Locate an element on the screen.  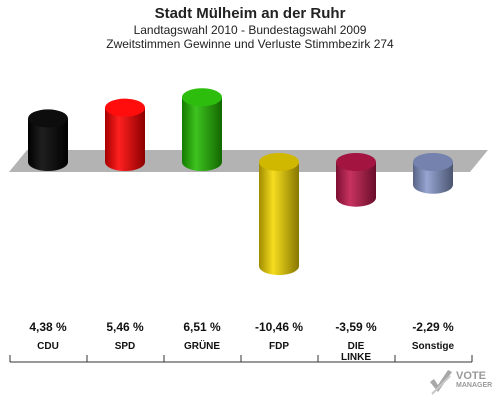
checkmark-icon is located at coordinates (441, 382).